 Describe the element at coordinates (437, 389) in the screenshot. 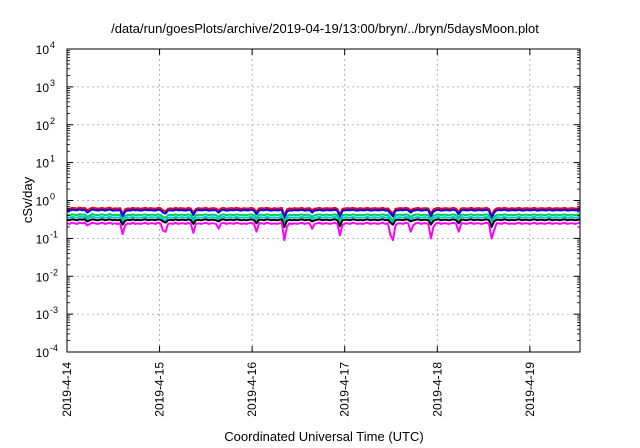

I see `x-tick-label: 2019-4-18` at that location.